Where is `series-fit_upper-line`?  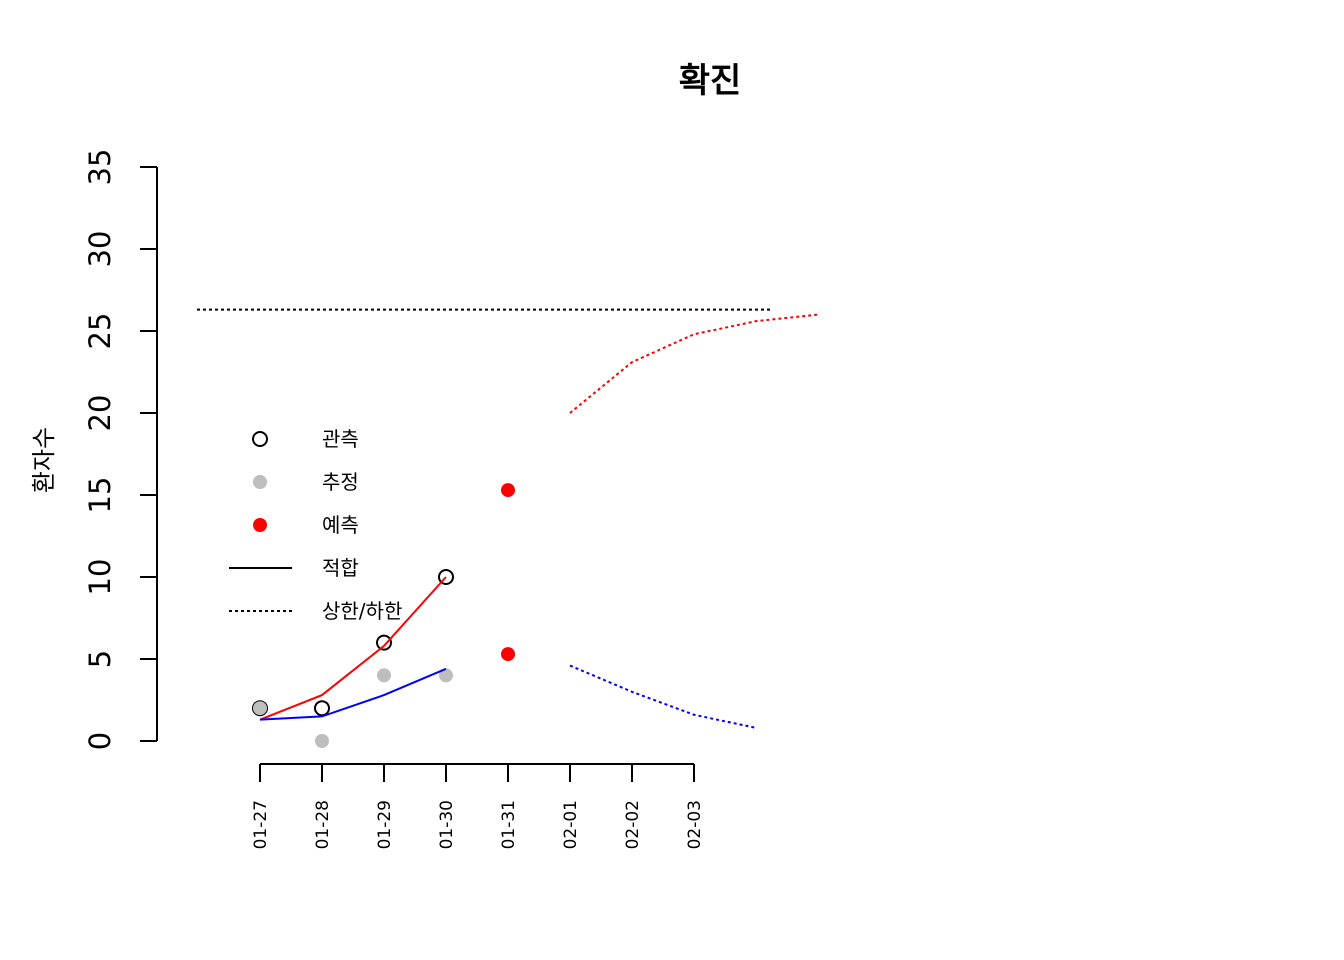
series-fit_upper-line is located at coordinates (353, 648).